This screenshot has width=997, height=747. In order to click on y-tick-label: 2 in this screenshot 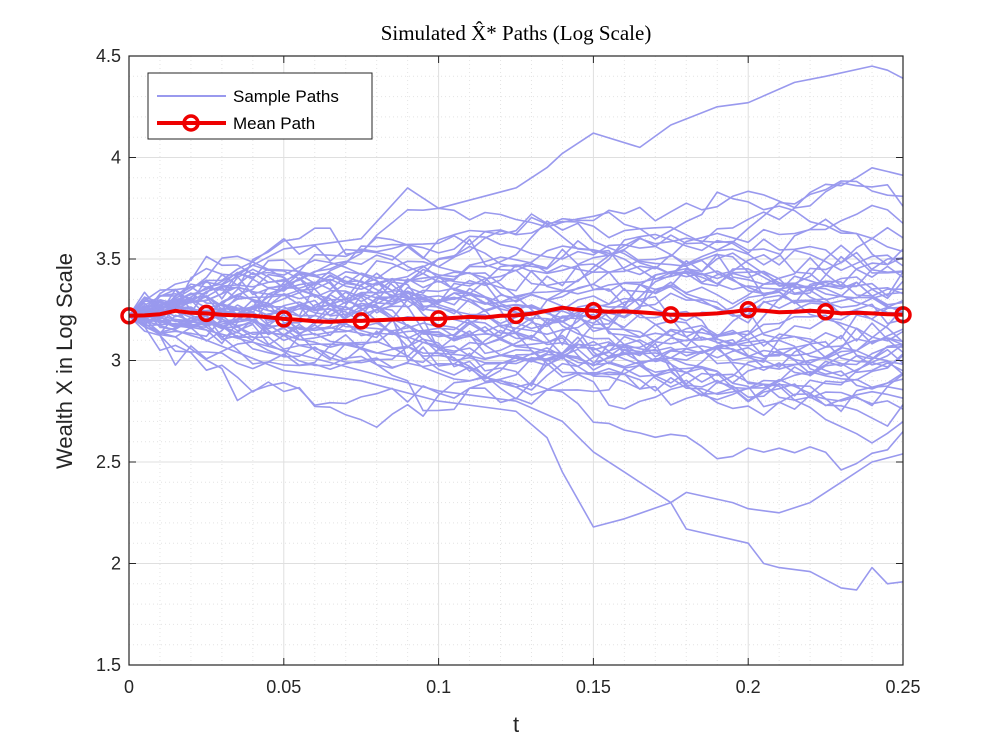, I will do `click(116, 564)`.